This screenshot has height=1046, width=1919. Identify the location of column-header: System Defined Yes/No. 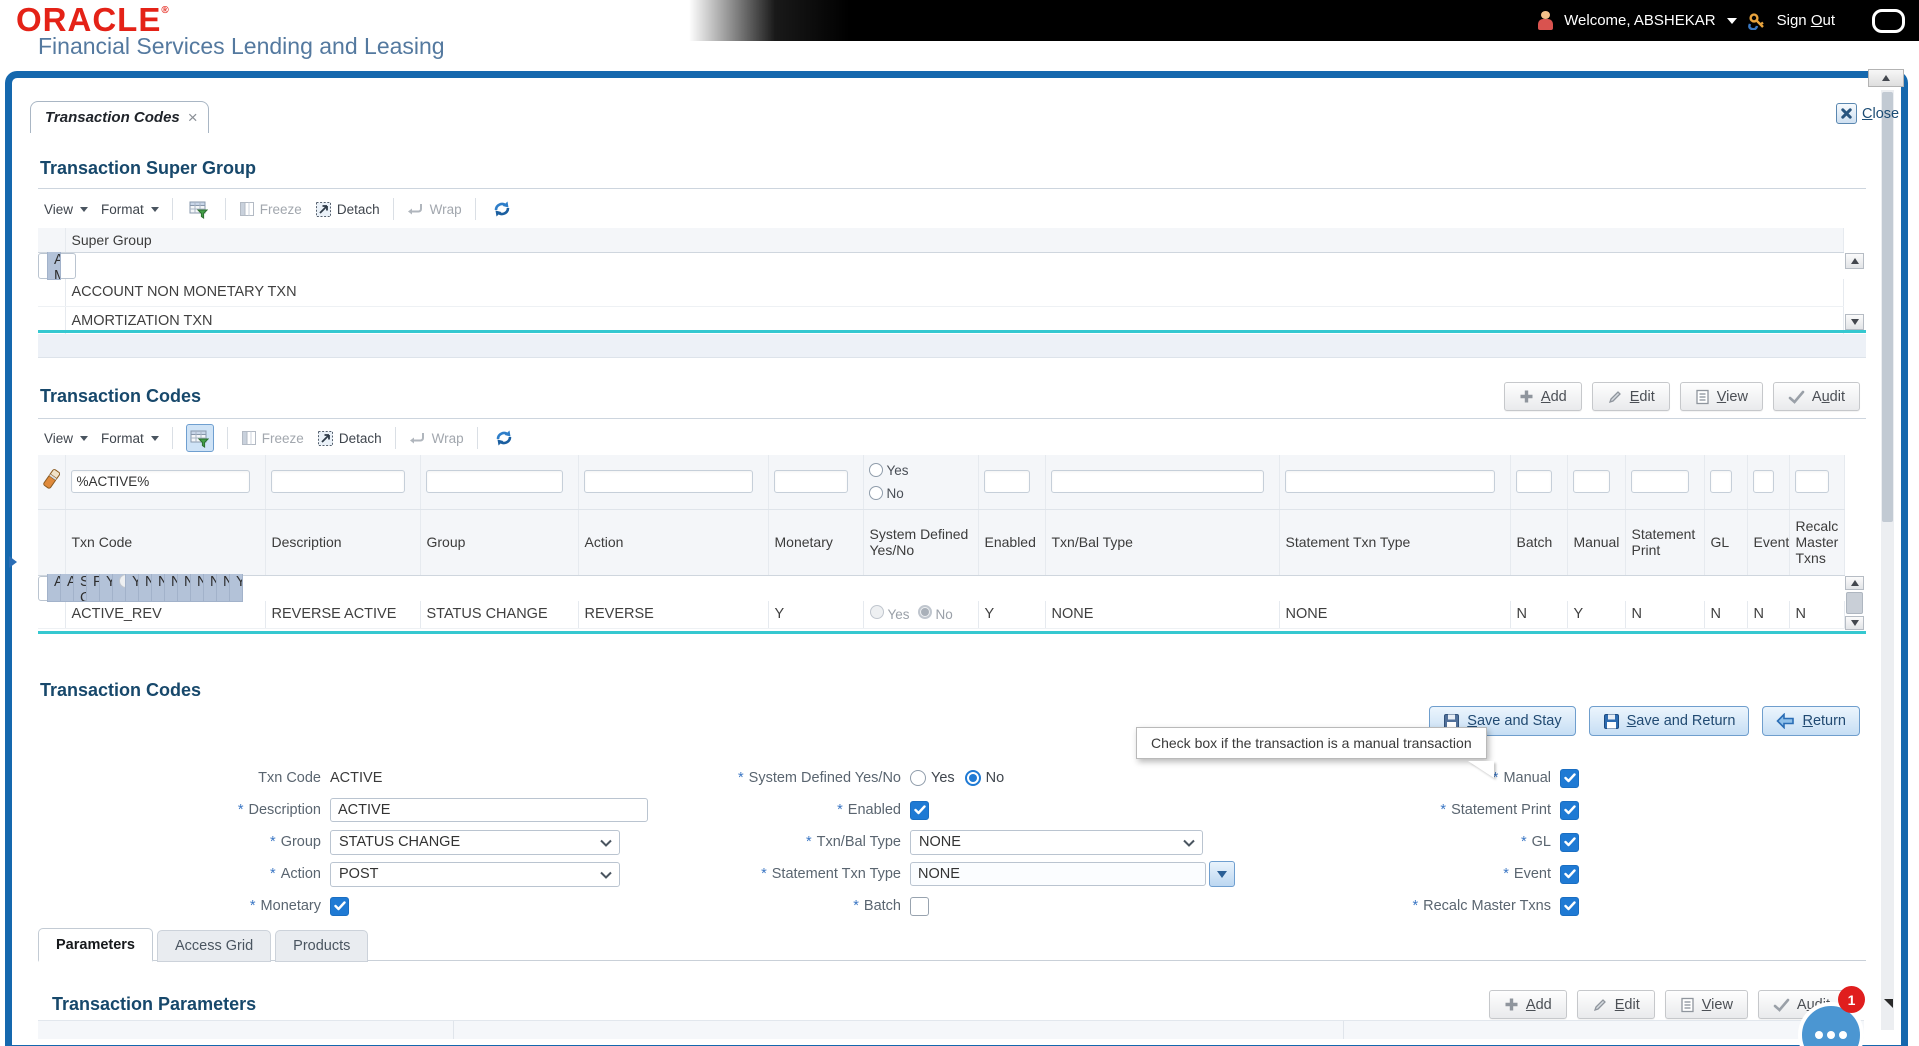
(921, 542).